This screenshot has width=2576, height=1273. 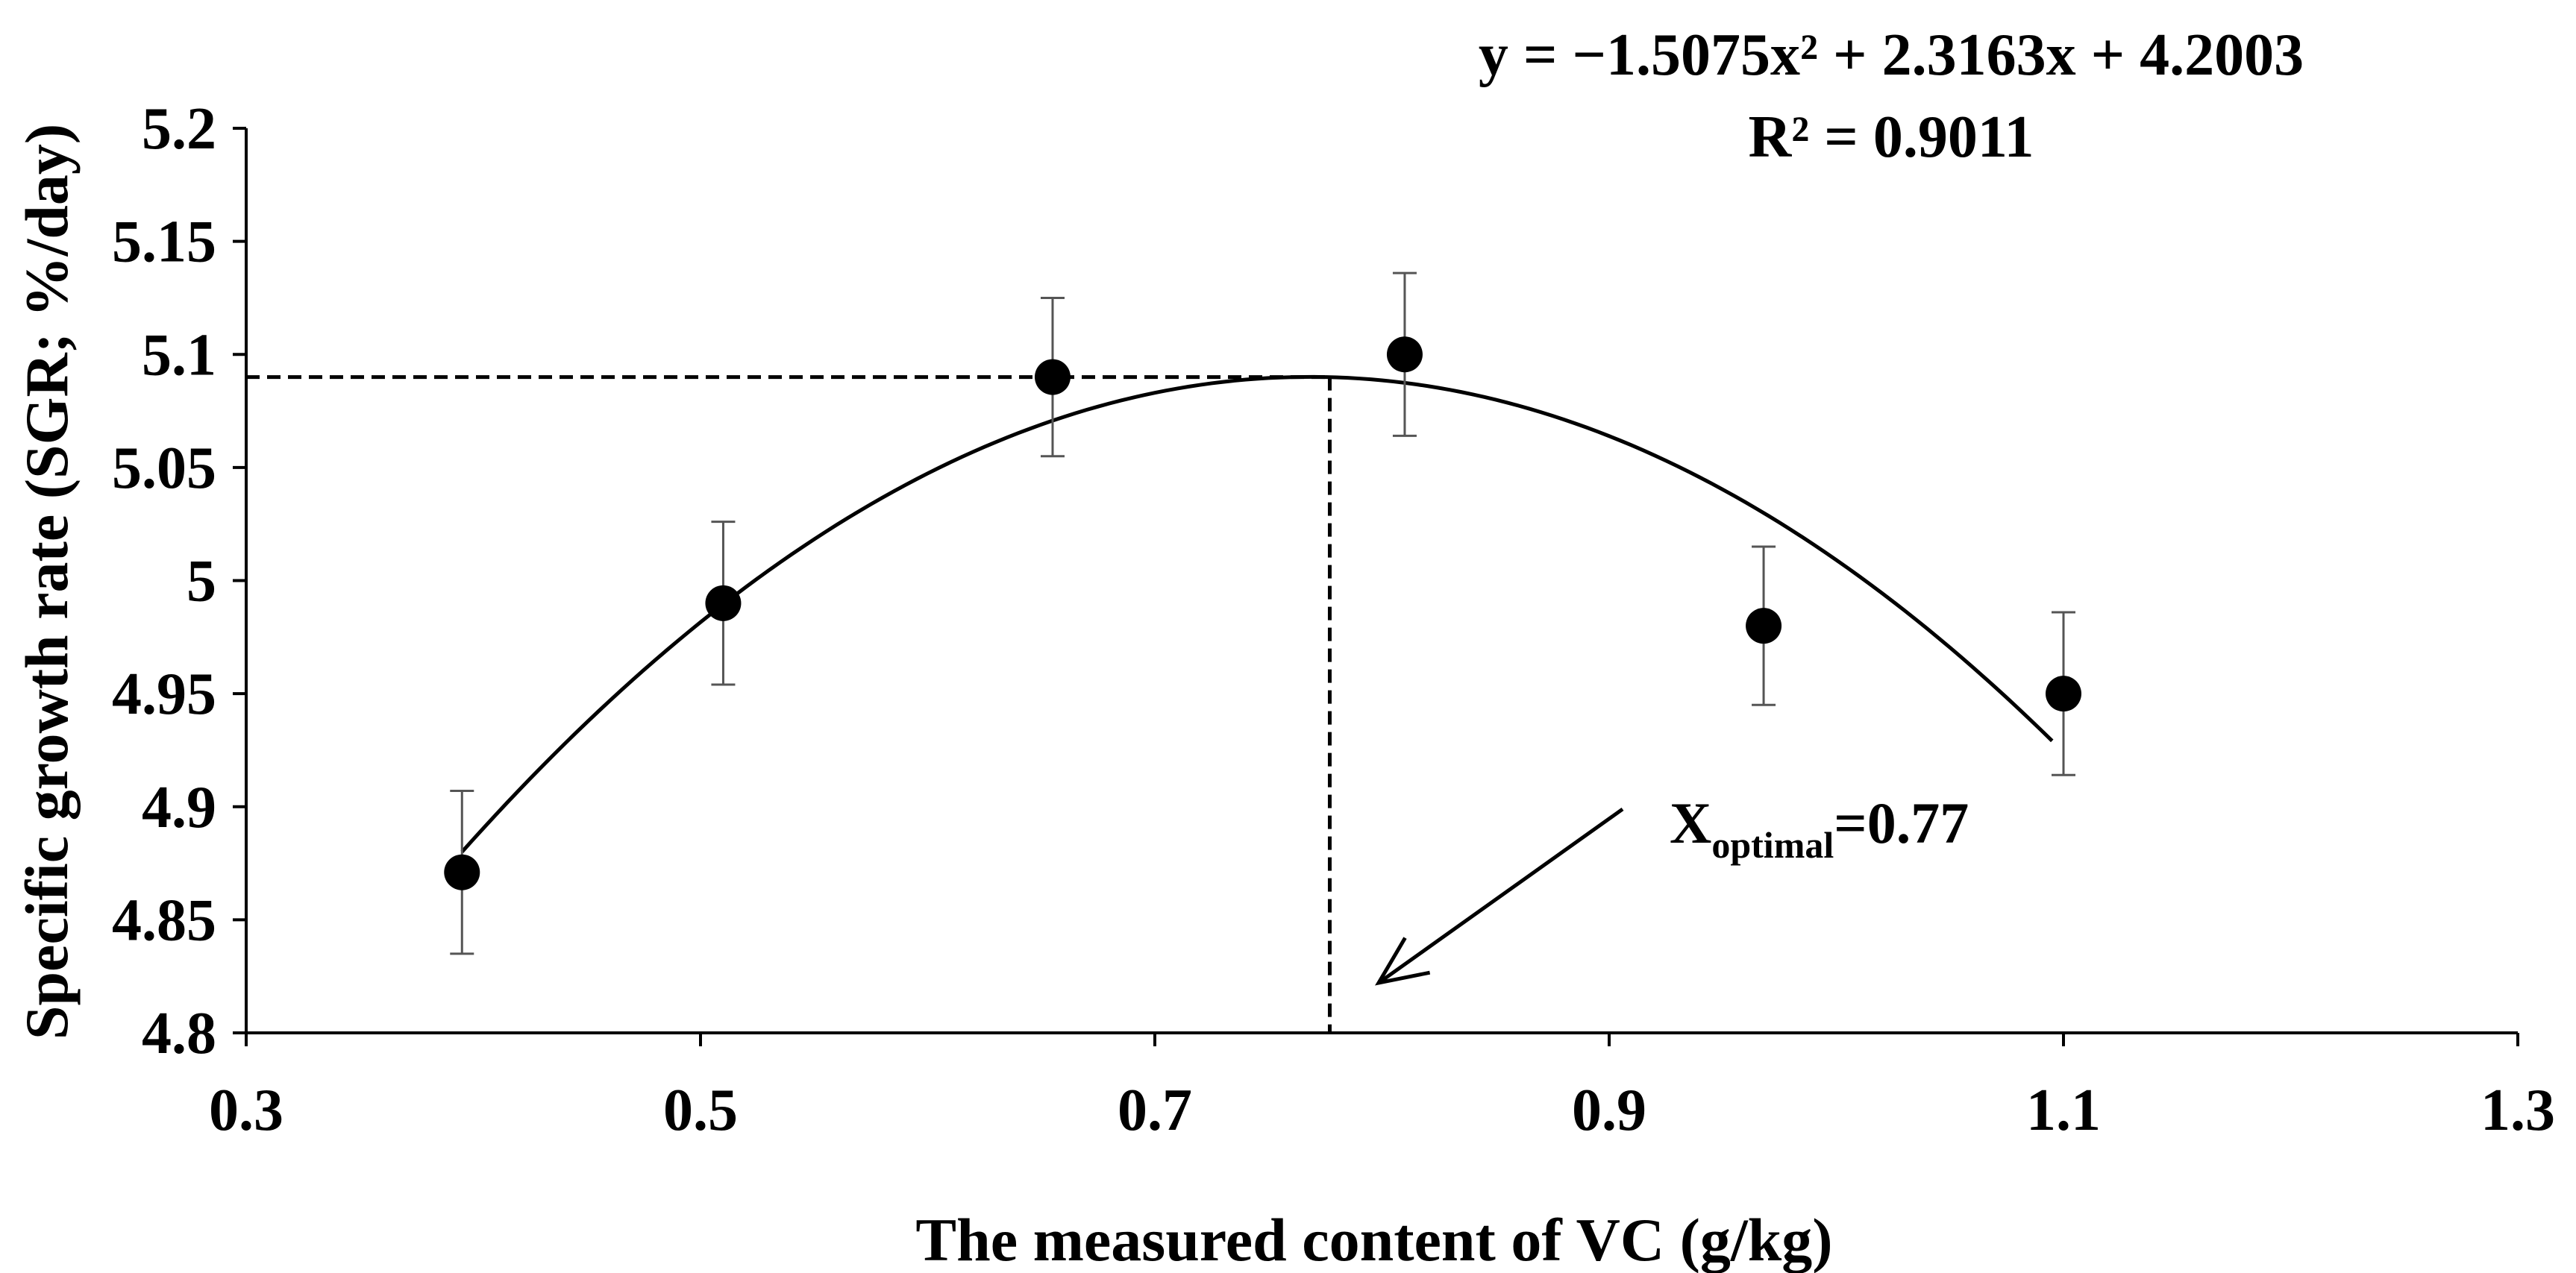 What do you see at coordinates (1891, 137) in the screenshot?
I see `r-squared: R² = 0.9011` at bounding box center [1891, 137].